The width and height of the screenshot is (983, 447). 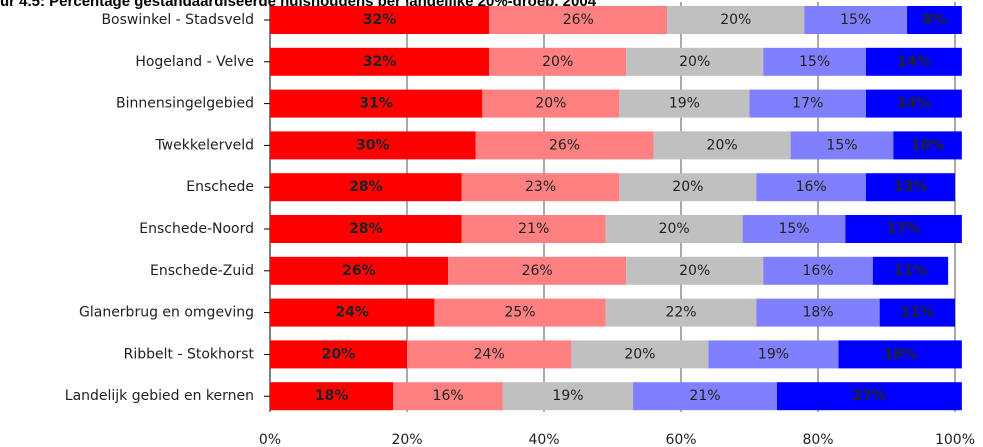 I want to click on y-tick-label: Enschede-Zuid, so click(x=202, y=271).